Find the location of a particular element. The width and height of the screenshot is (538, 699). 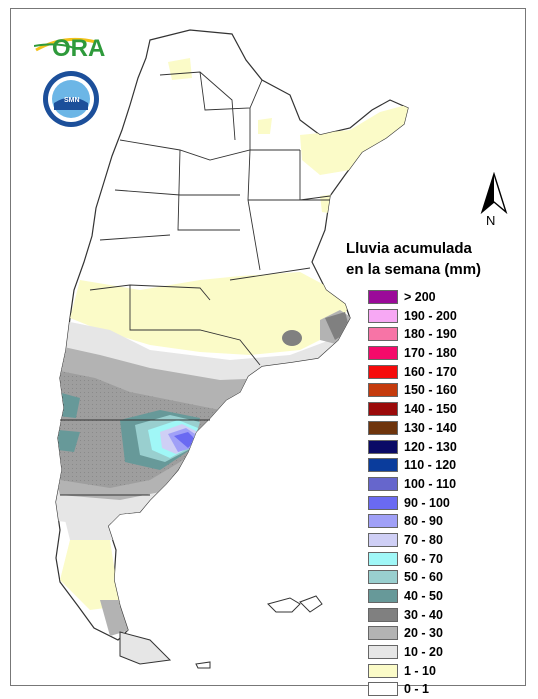

legend-title-line2: en la semana (mm) is located at coordinates (414, 269).